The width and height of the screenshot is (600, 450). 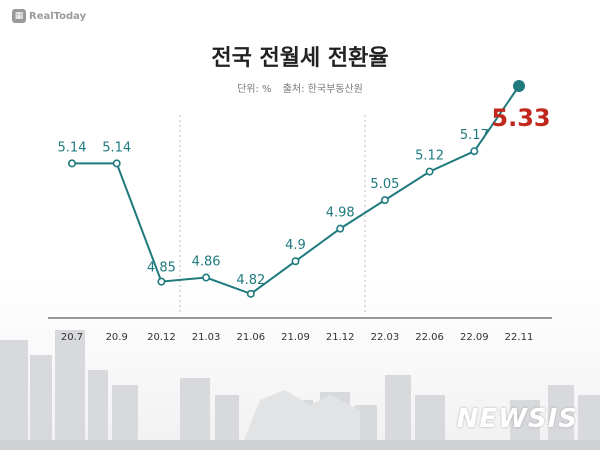 I want to click on x-tick-label-21.06: 21.06, so click(x=250, y=337).